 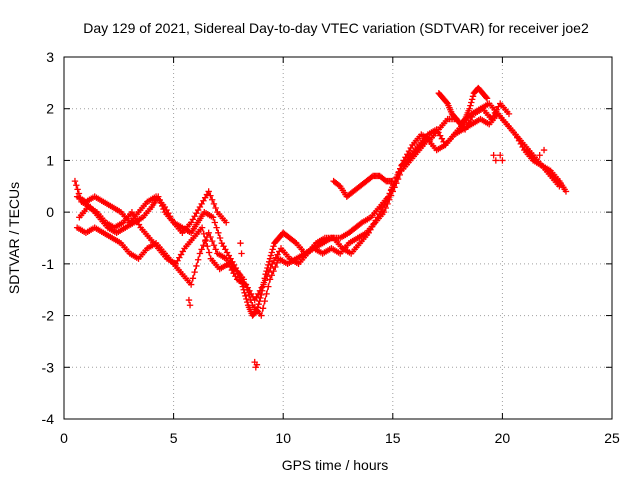 I want to click on y-tick-label: 2, so click(x=50, y=109).